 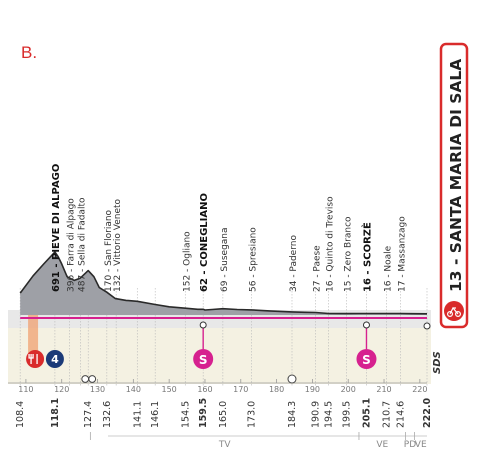 What do you see at coordinates (454, 311) in the screenshot?
I see `finish-icon` at bounding box center [454, 311].